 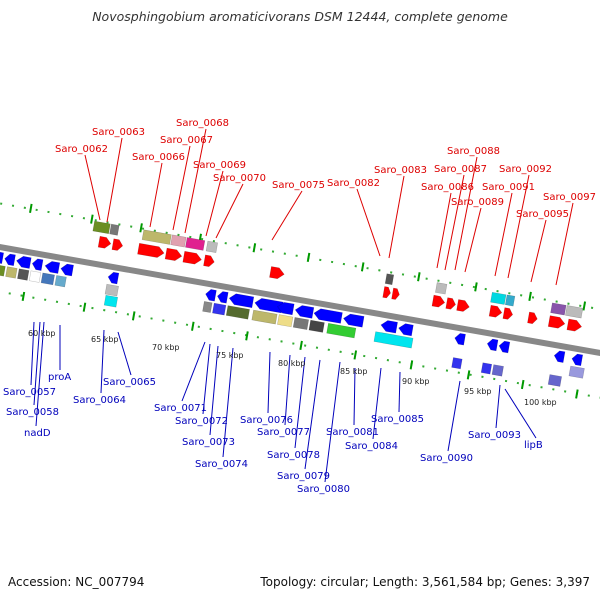 I want to click on gene-label-proa: proA, so click(x=59, y=377).